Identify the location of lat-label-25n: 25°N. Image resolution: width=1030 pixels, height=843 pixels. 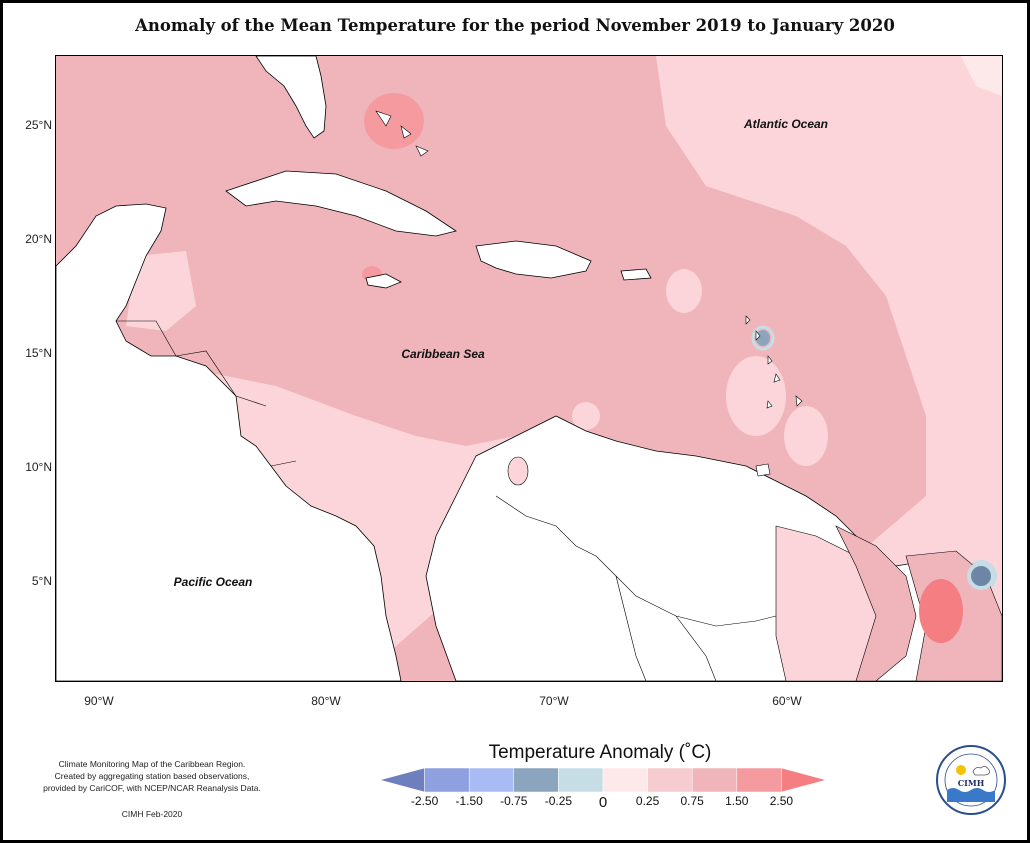
(38, 125).